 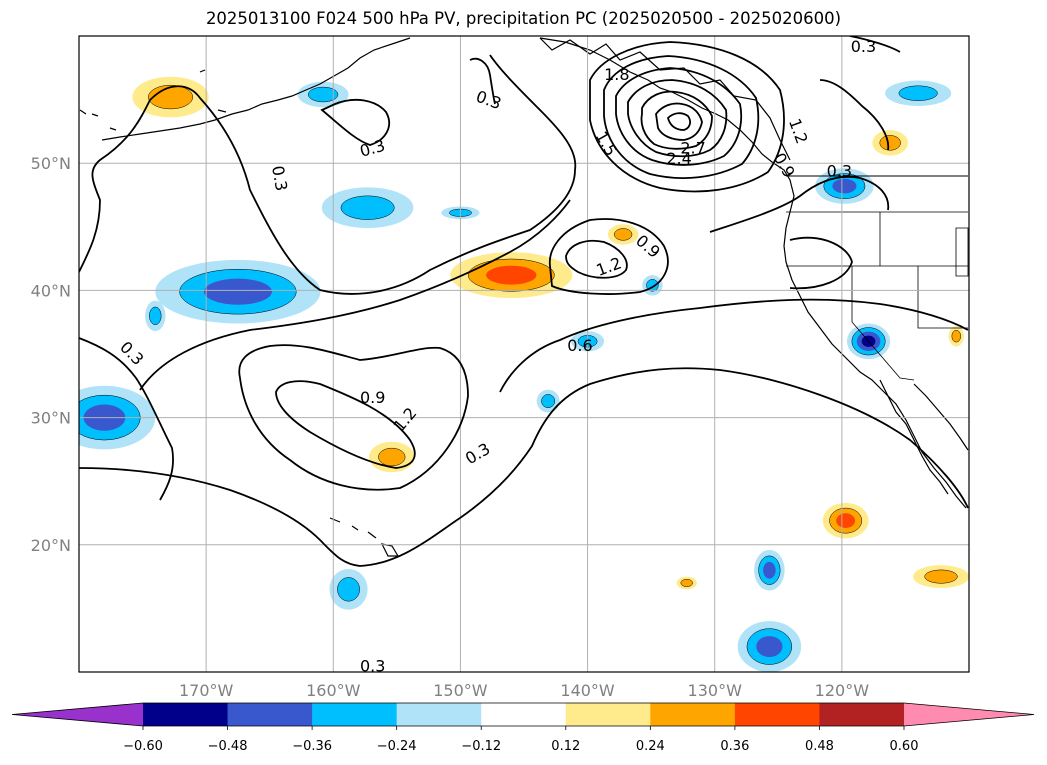 I want to click on pv-contour-0.9-west, so click(x=353, y=417).